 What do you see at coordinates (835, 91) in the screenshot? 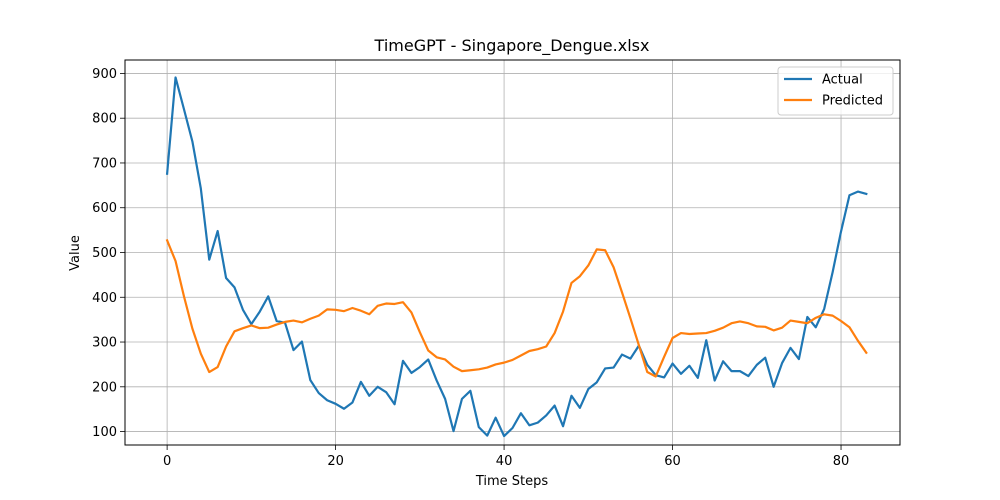
I see `legend: Actual Predicted` at bounding box center [835, 91].